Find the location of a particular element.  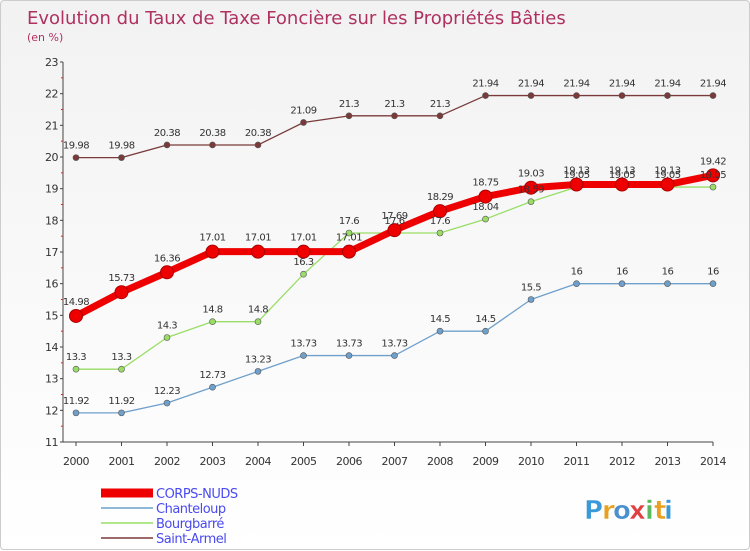

data-label: 14.8 is located at coordinates (212, 310).